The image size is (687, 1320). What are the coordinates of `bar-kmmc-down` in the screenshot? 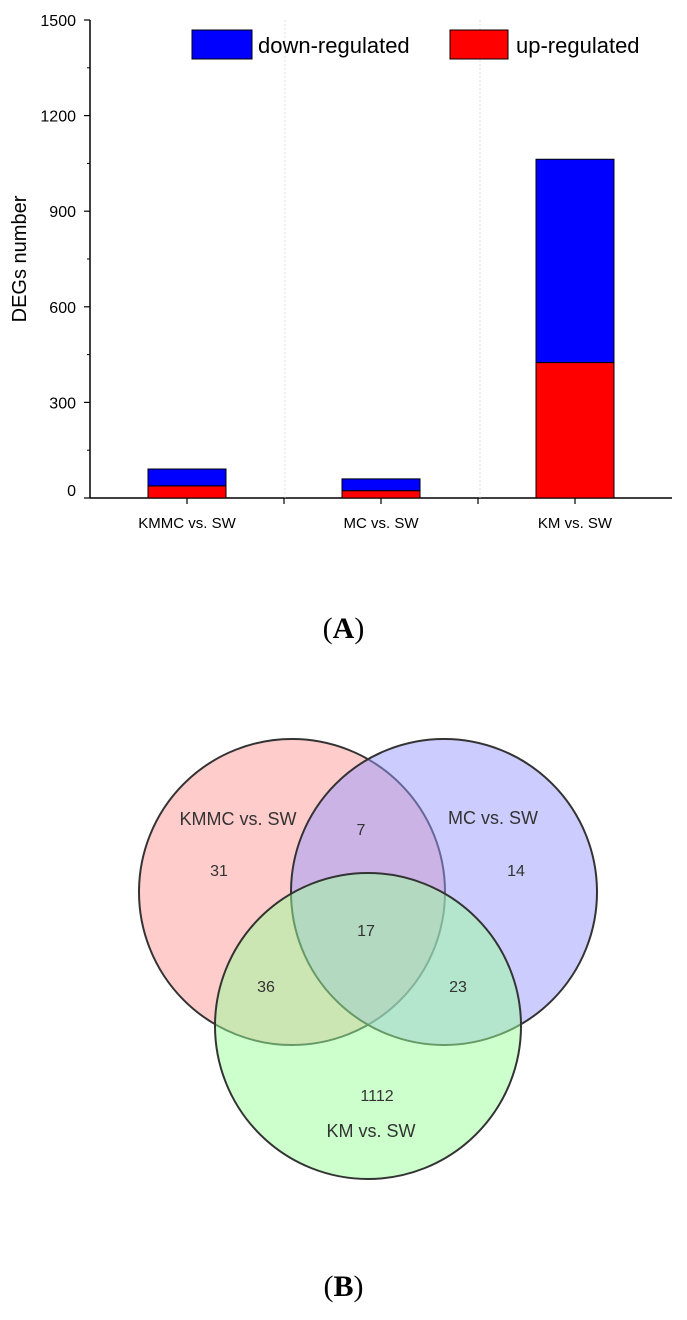 It's located at (187, 477).